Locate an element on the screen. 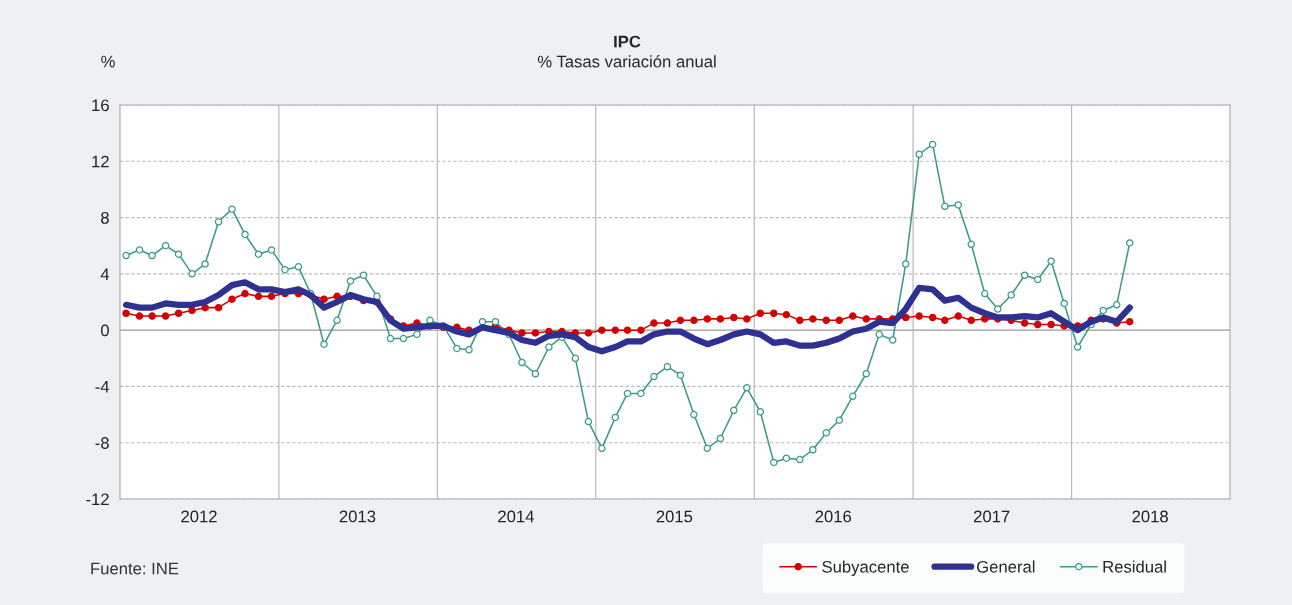  y-tick-label: 12 is located at coordinates (100, 161).